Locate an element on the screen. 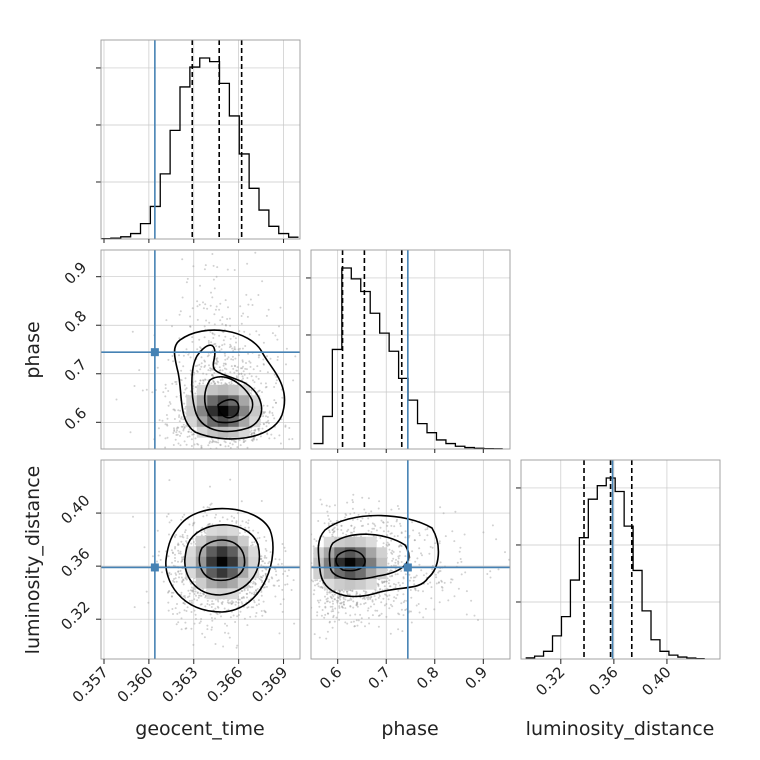  panel-border-r0-c0 is located at coordinates (200, 139).